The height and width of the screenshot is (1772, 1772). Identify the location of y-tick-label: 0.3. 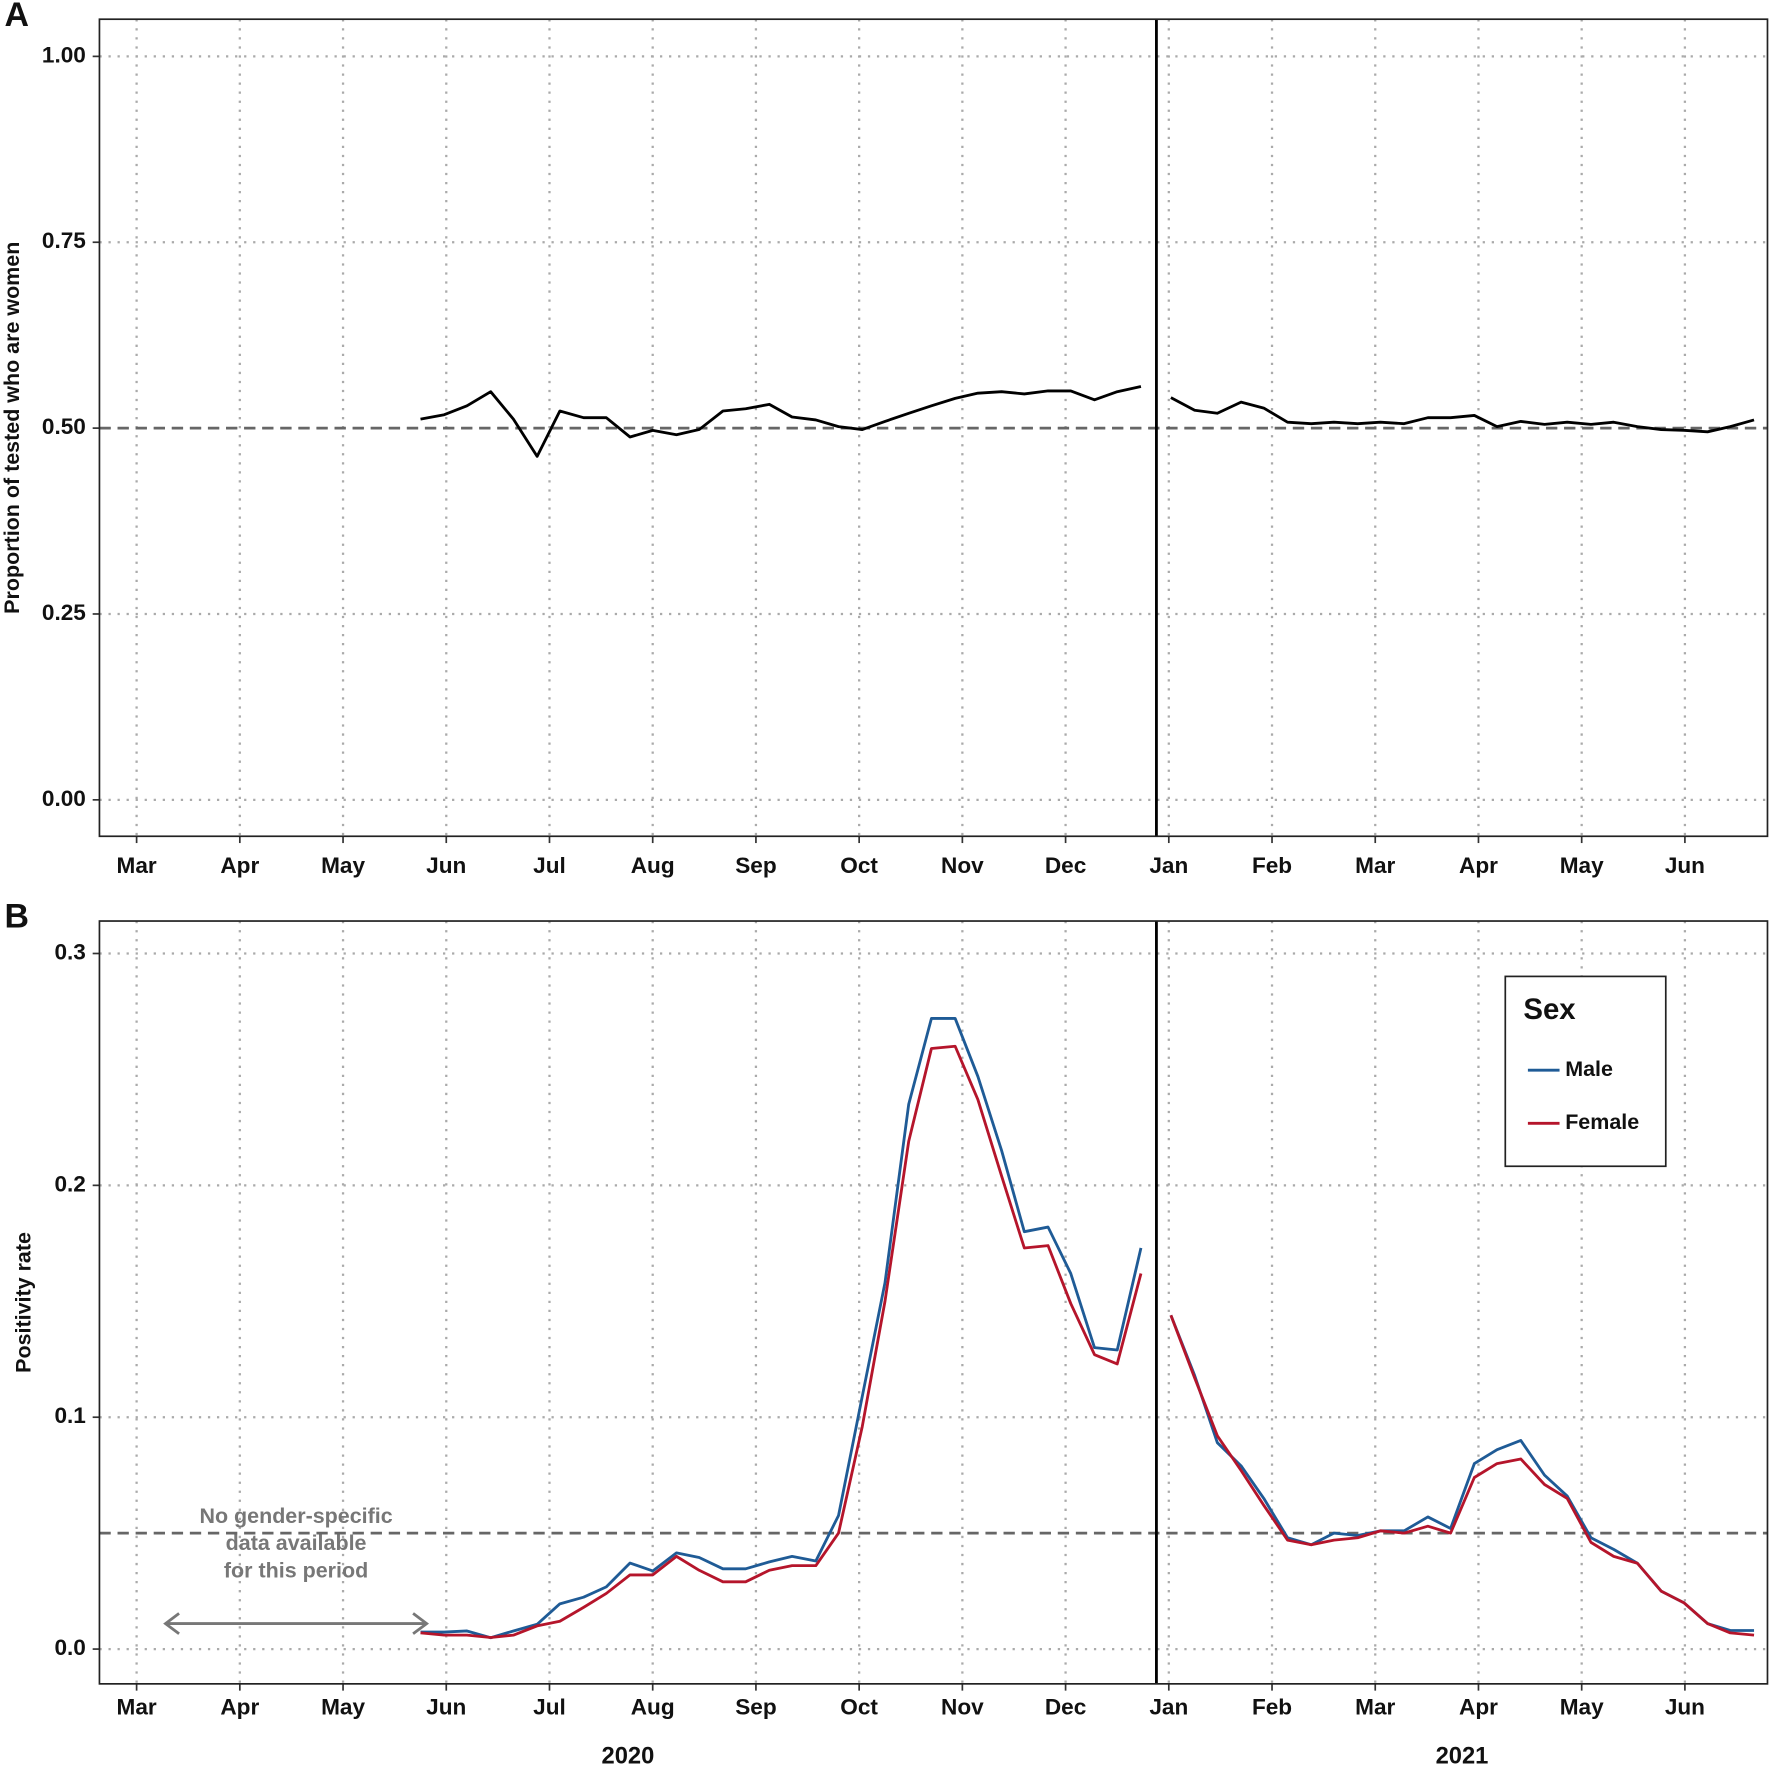
(69, 951).